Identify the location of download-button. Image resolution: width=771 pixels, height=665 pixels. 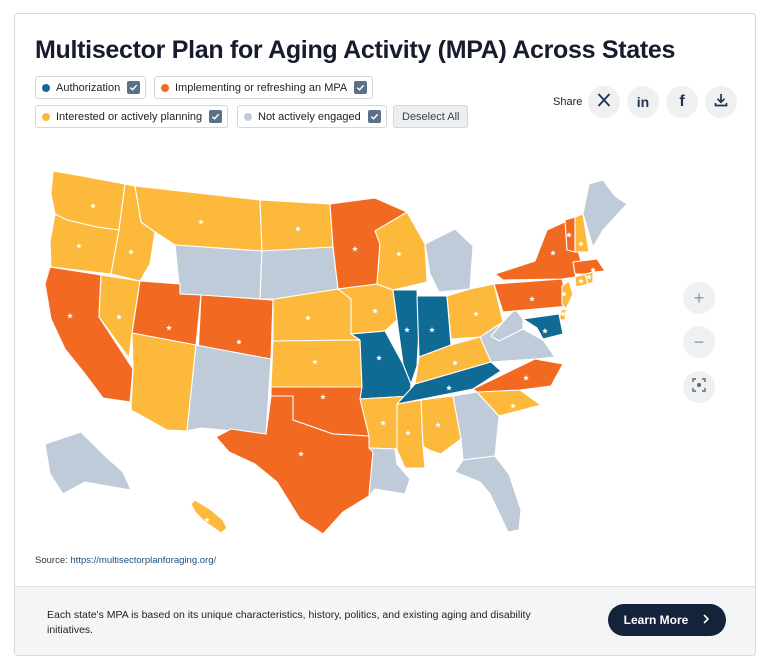
(721, 102).